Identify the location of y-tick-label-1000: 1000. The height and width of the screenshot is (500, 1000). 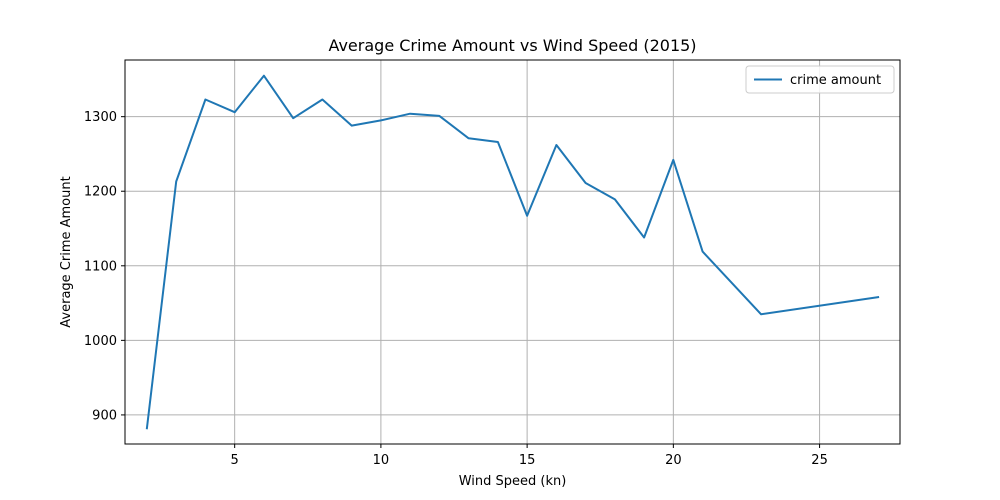
(100, 341).